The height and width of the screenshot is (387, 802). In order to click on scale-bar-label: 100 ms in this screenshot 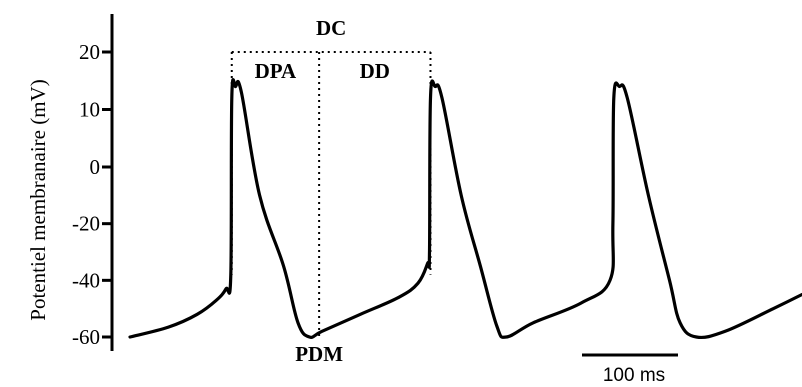, I will do `click(634, 375)`.